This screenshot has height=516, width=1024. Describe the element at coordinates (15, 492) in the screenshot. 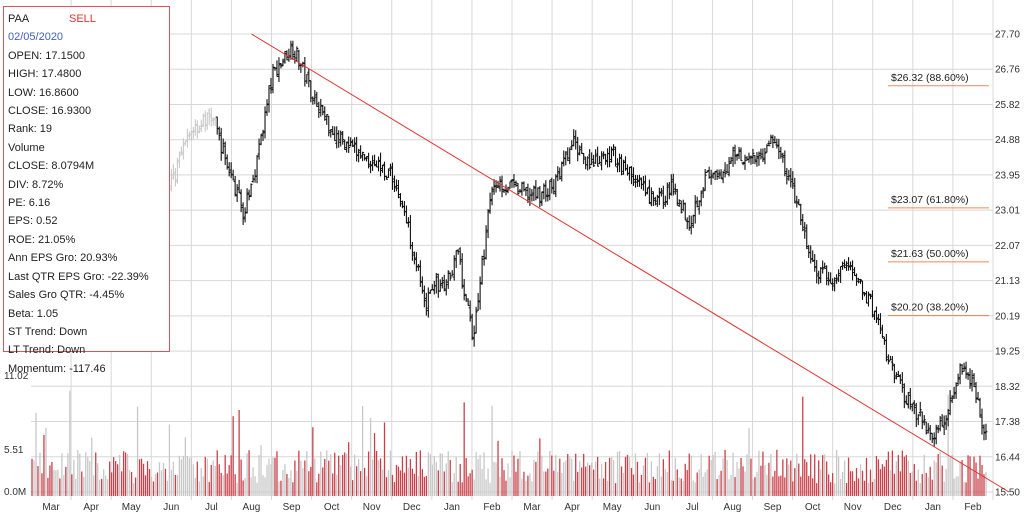

I see `volume-tick-label: 0.0M` at that location.